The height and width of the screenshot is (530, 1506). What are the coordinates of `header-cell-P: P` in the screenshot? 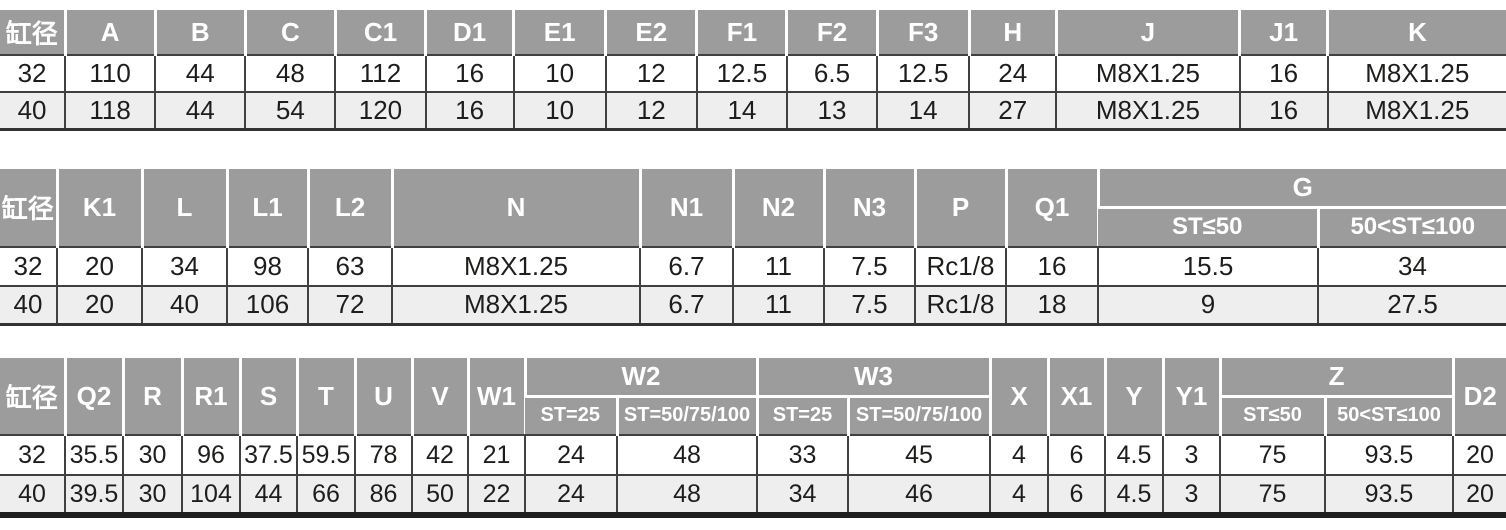 It's located at (959, 207).